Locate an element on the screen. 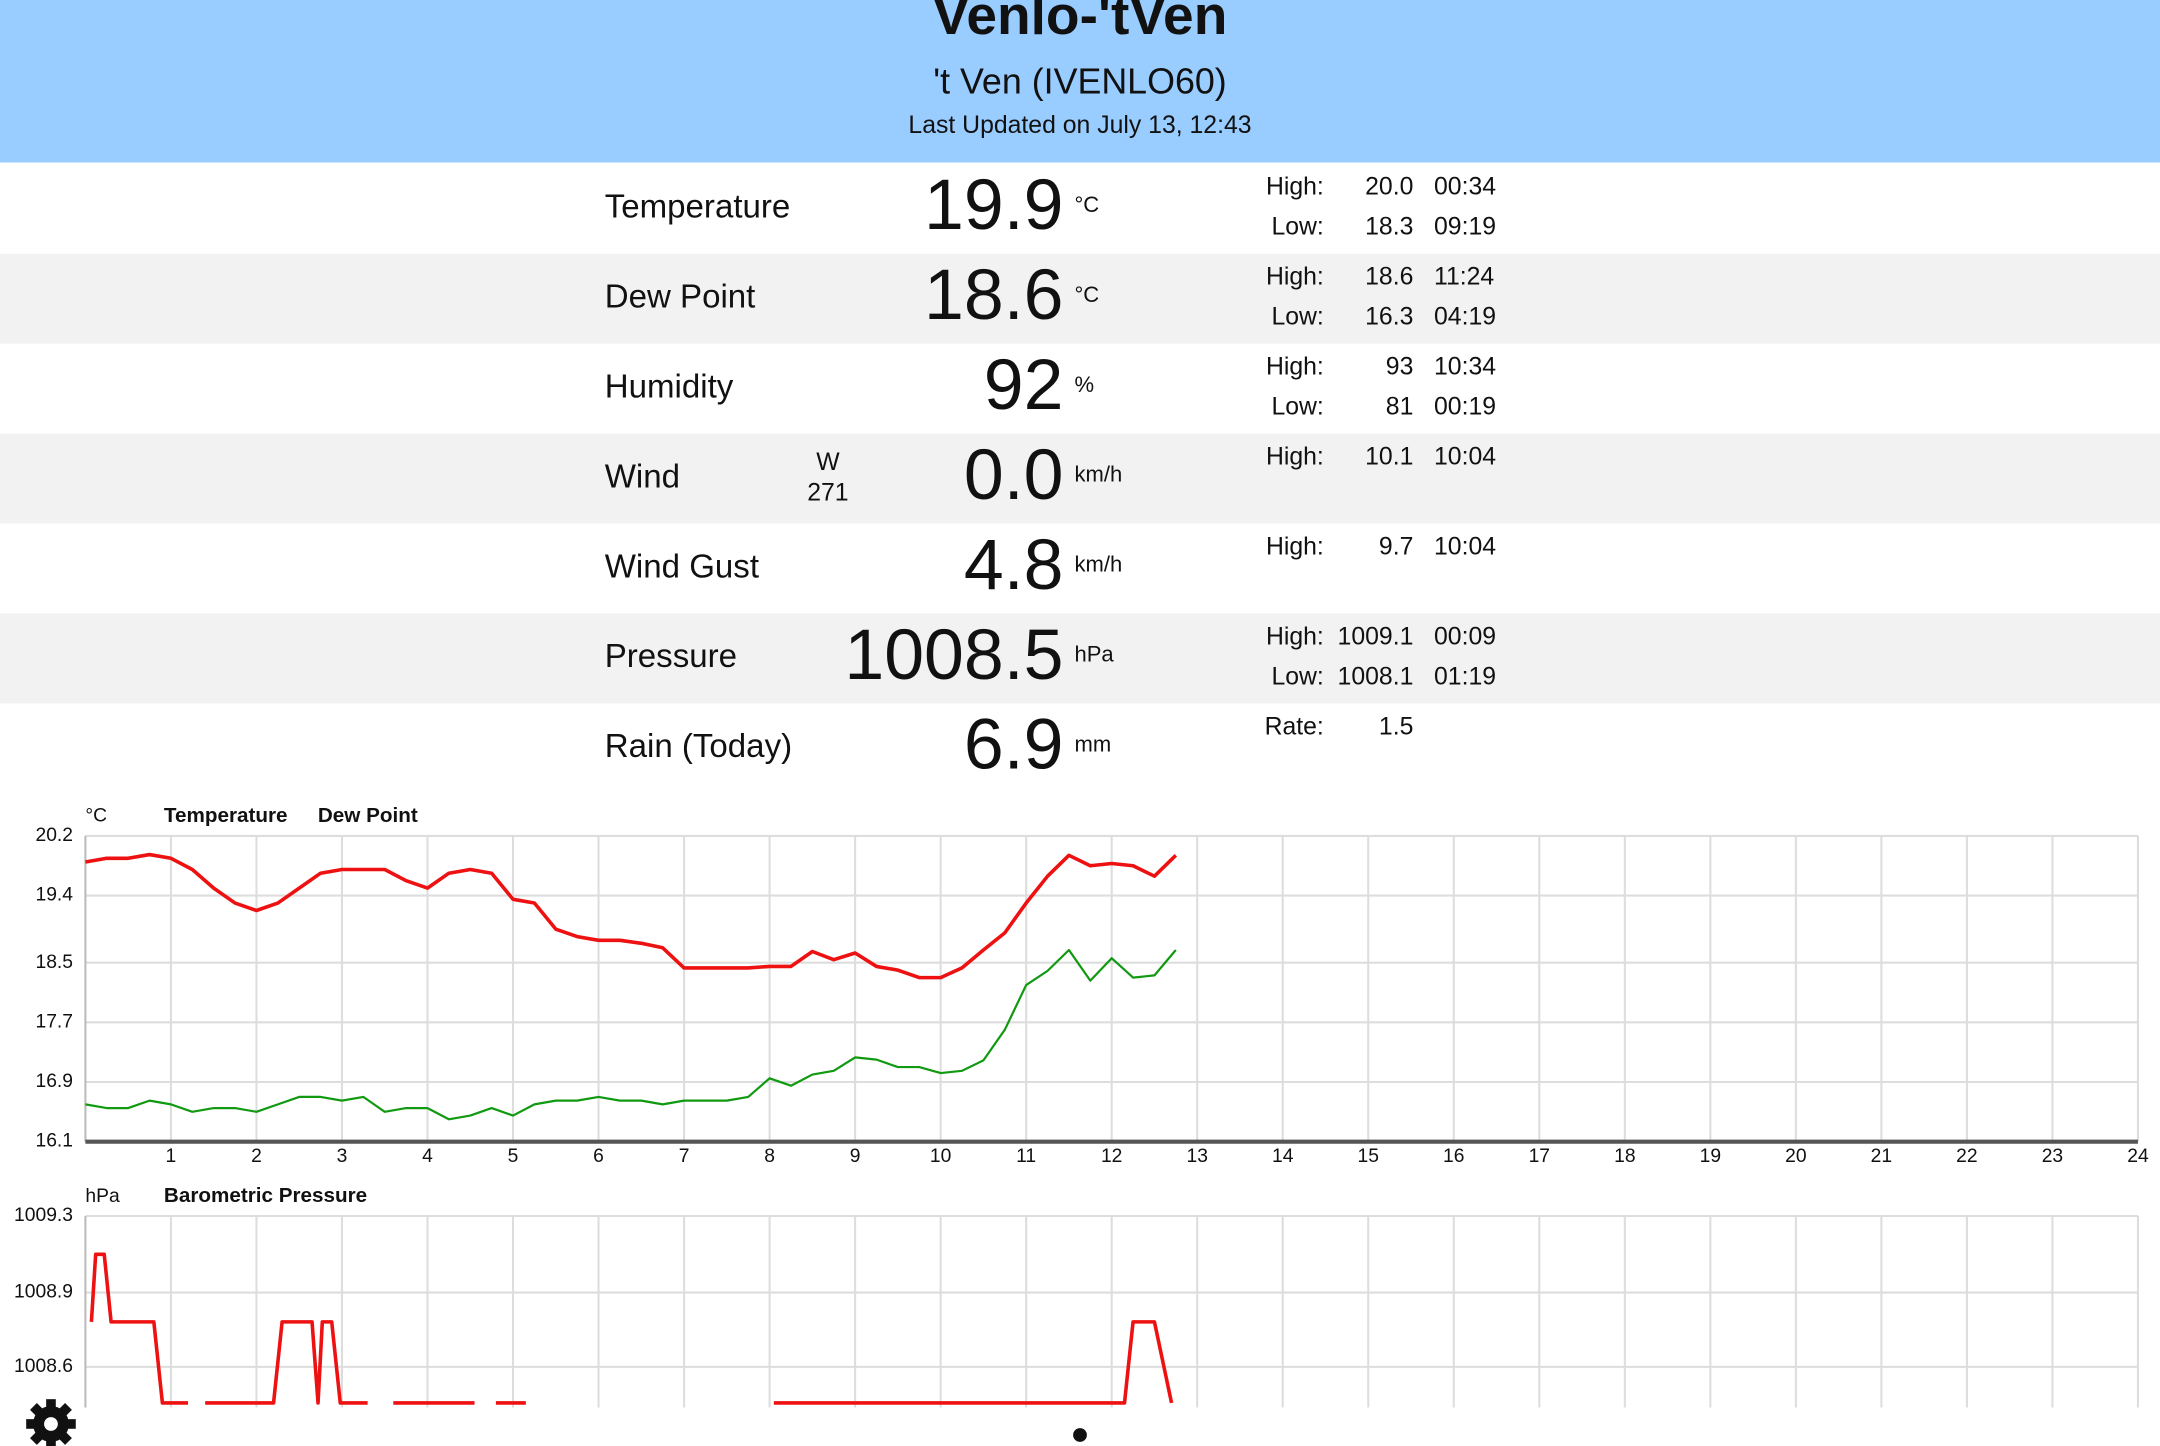  x-tick-label: 17 is located at coordinates (1539, 1156).